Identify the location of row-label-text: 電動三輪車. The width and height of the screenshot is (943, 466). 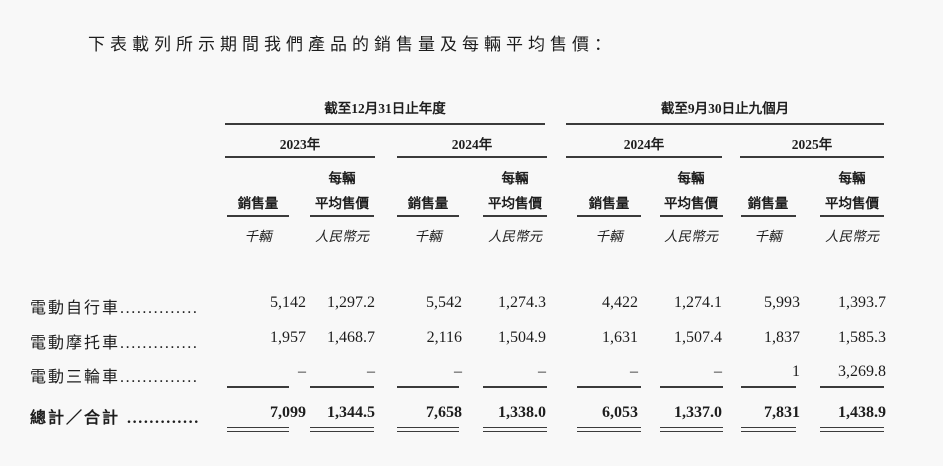
(75, 377).